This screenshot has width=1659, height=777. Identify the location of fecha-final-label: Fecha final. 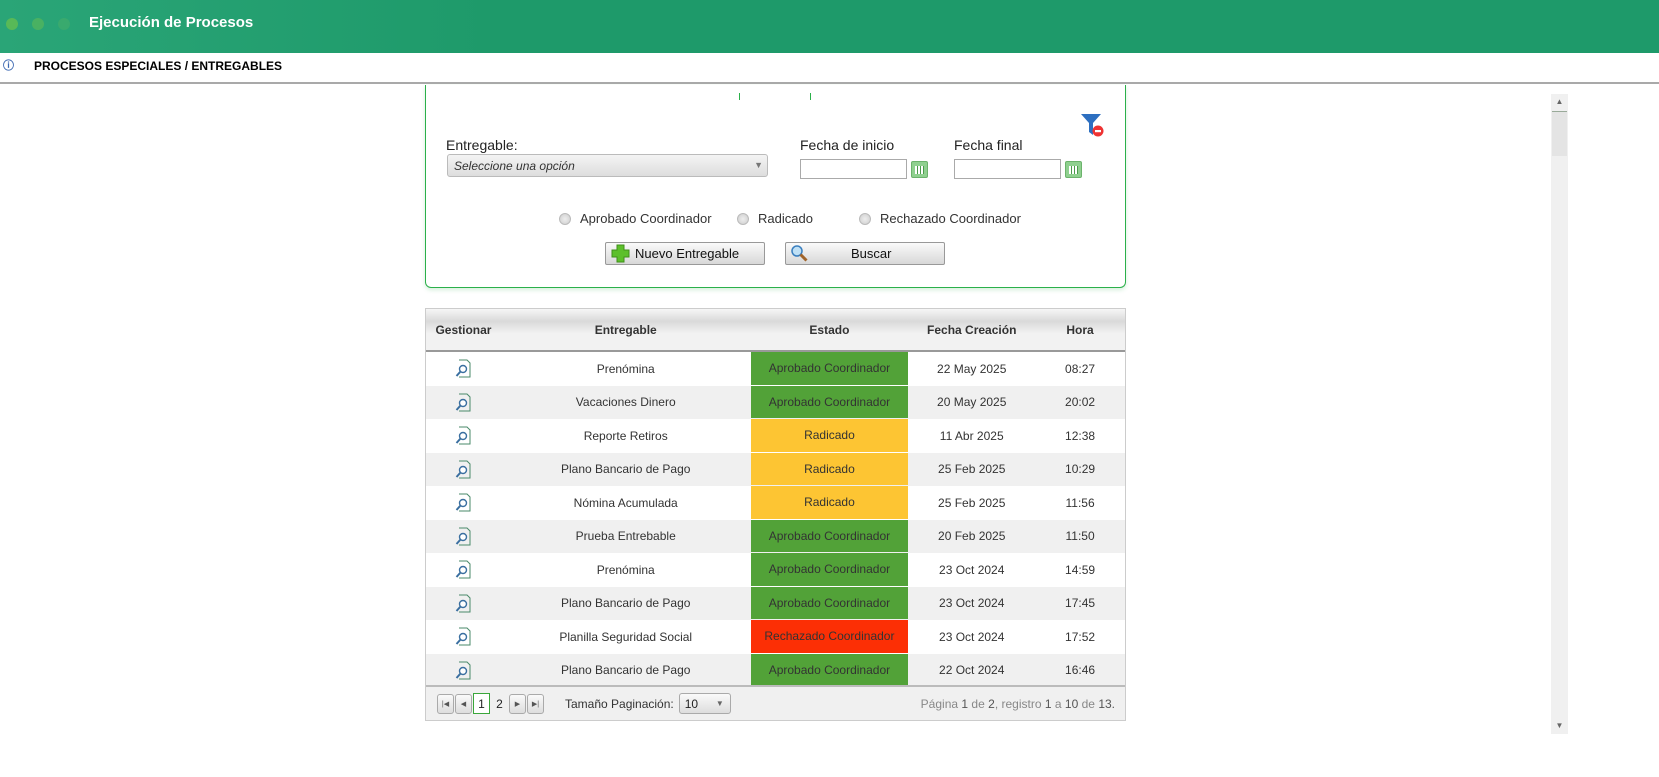
(988, 145).